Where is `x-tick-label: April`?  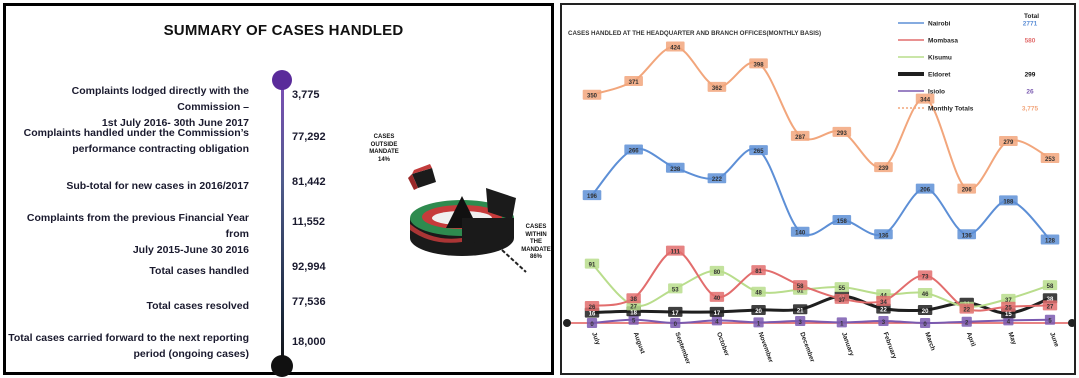 x-tick-label: April is located at coordinates (971, 339).